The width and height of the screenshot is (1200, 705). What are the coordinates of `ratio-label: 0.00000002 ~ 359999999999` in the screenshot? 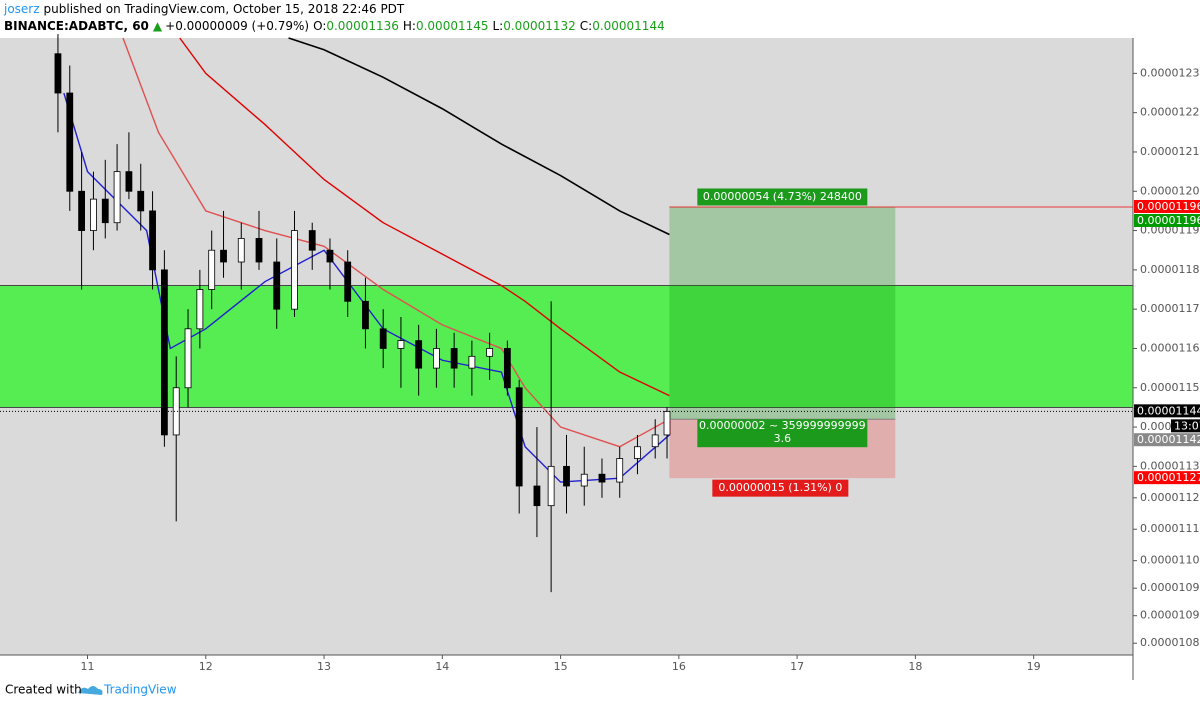 It's located at (782, 425).